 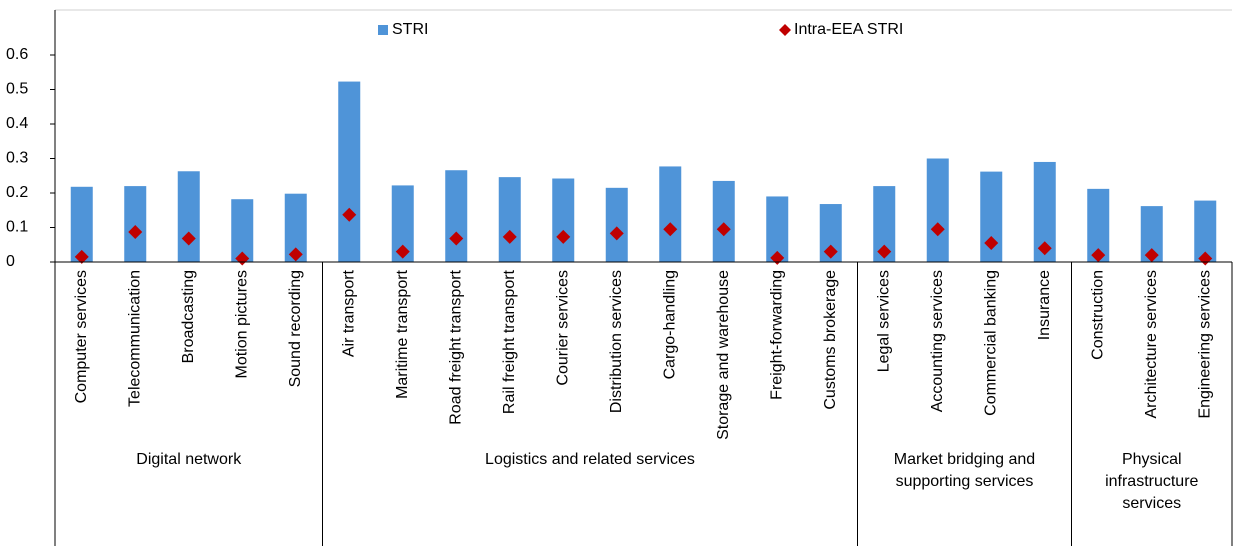 What do you see at coordinates (669, 324) in the screenshot?
I see `x-tick-label: Cargo-handling` at bounding box center [669, 324].